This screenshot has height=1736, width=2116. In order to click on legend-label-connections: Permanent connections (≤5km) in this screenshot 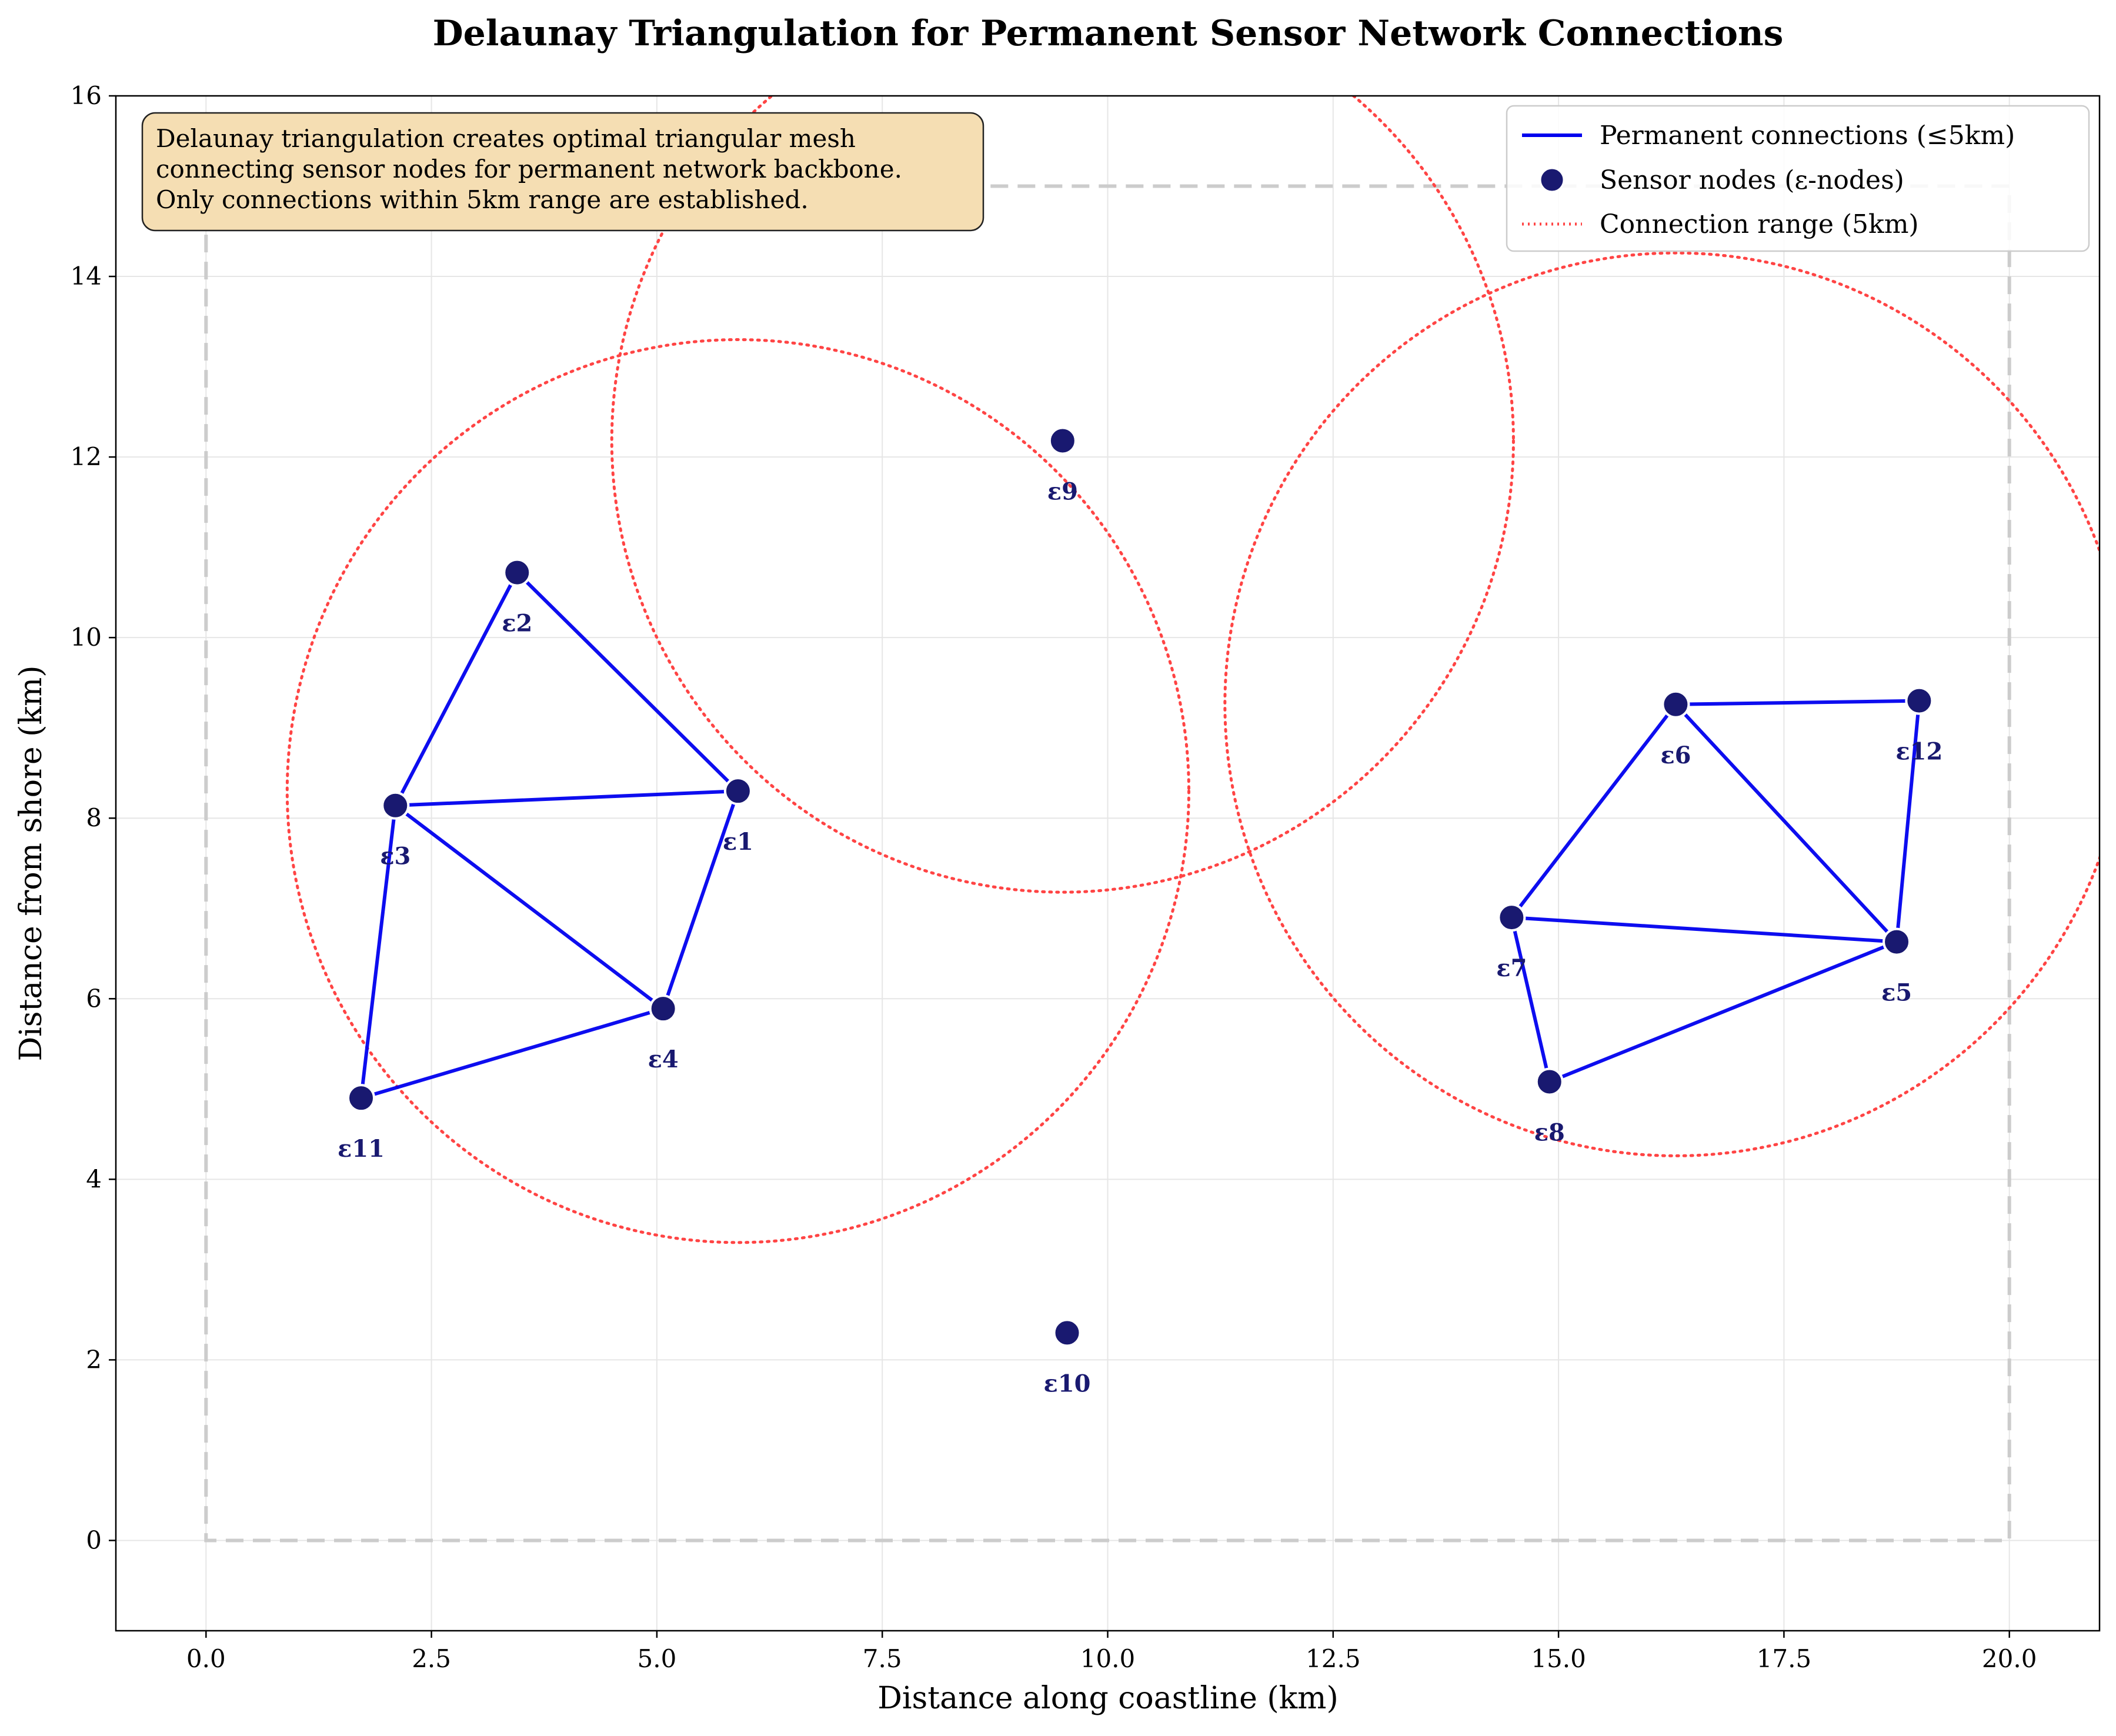, I will do `click(1807, 136)`.